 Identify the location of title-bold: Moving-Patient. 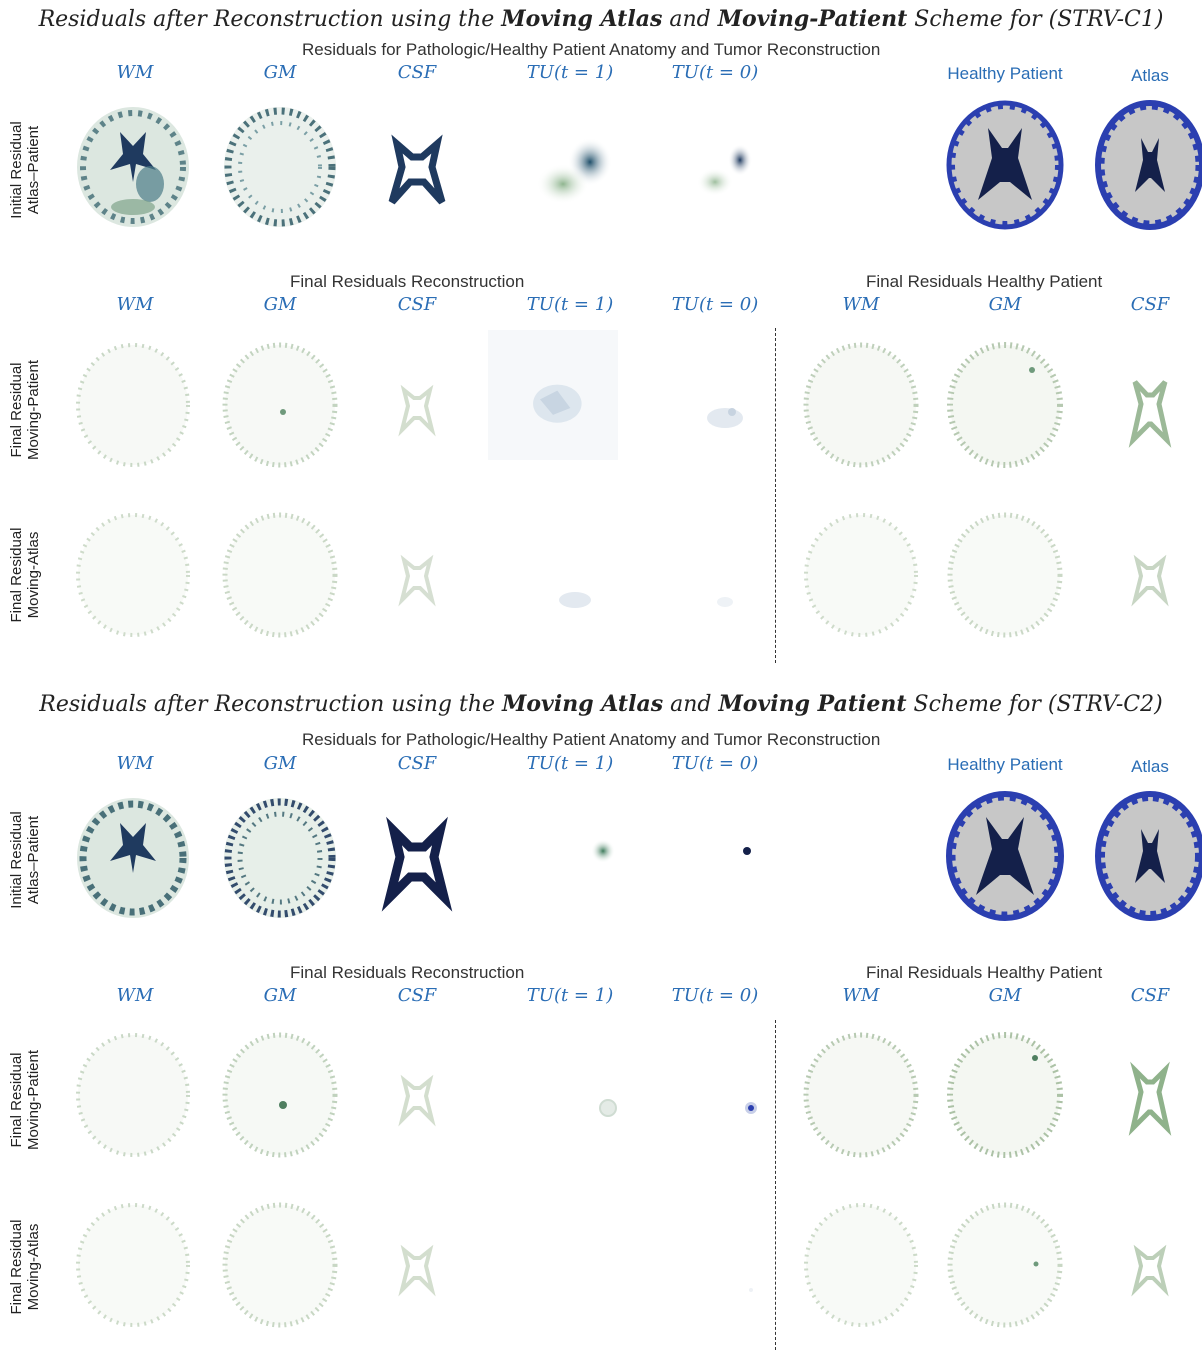
(812, 19).